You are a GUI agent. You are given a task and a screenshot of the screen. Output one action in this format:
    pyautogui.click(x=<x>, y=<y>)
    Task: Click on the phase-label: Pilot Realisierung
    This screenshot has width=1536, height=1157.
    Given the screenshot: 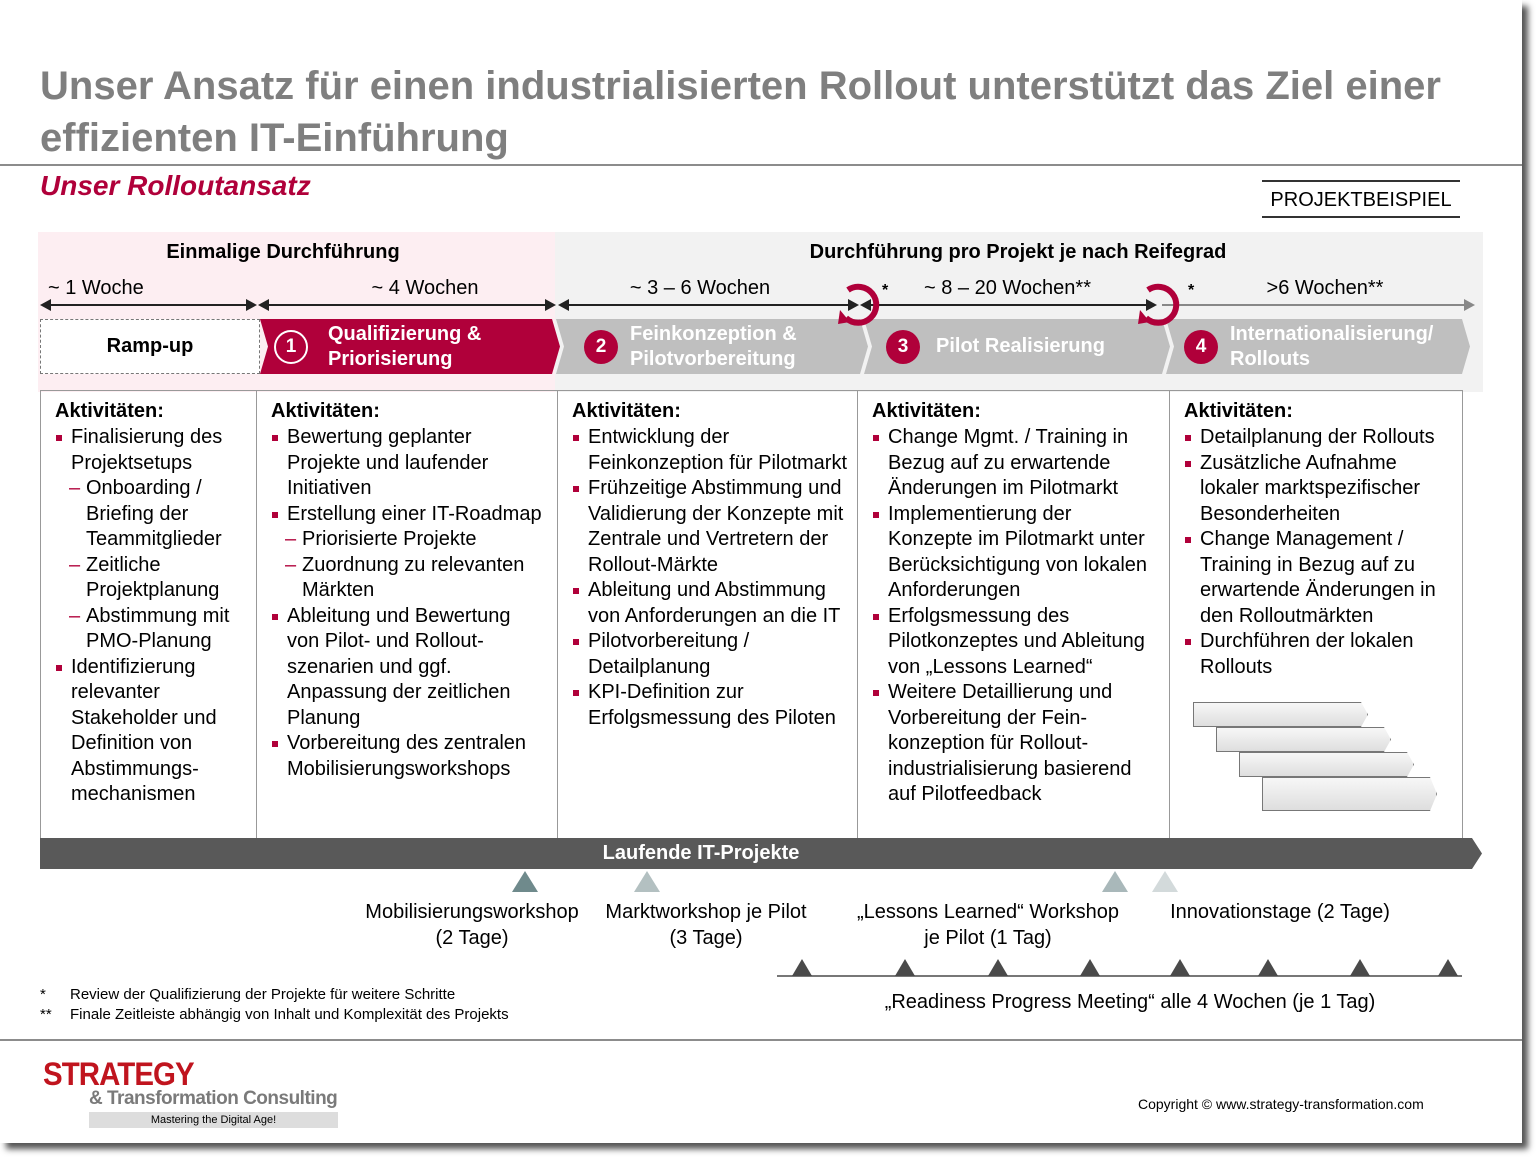 What is the action you would take?
    pyautogui.click(x=1020, y=346)
    